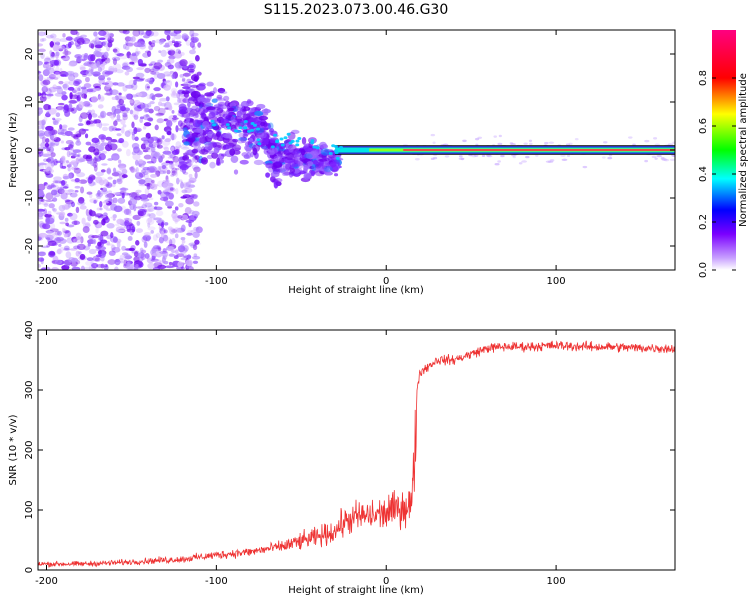 Image resolution: width=750 pixels, height=600 pixels. I want to click on colorbar-tick-label: 0.6, so click(703, 126).